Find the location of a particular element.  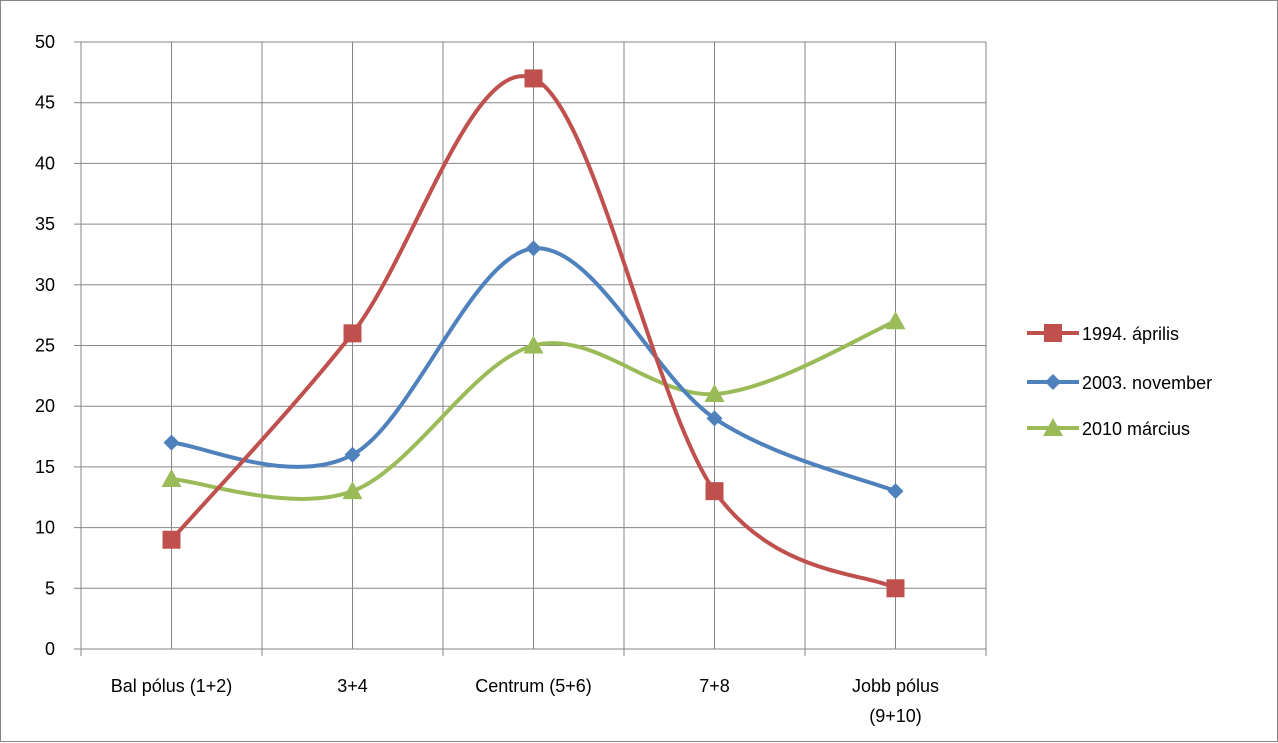

series-triangle is located at coordinates (533, 406).